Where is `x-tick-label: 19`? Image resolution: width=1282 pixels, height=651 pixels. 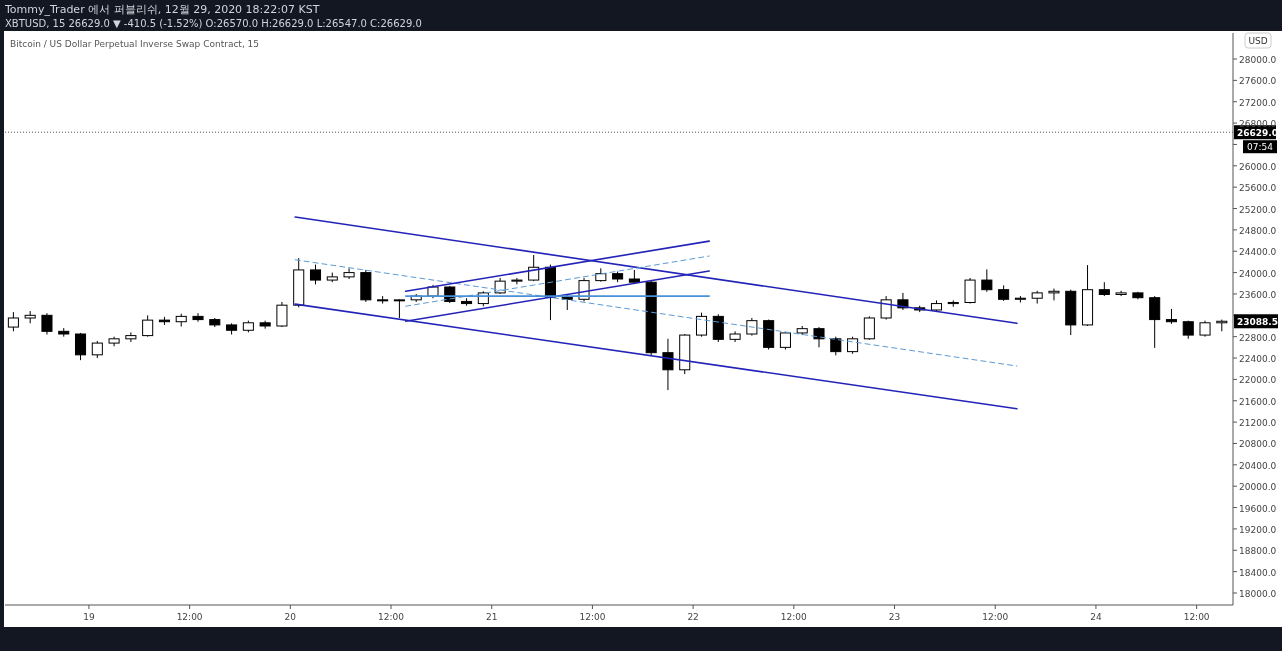
x-tick-label: 19 is located at coordinates (89, 617).